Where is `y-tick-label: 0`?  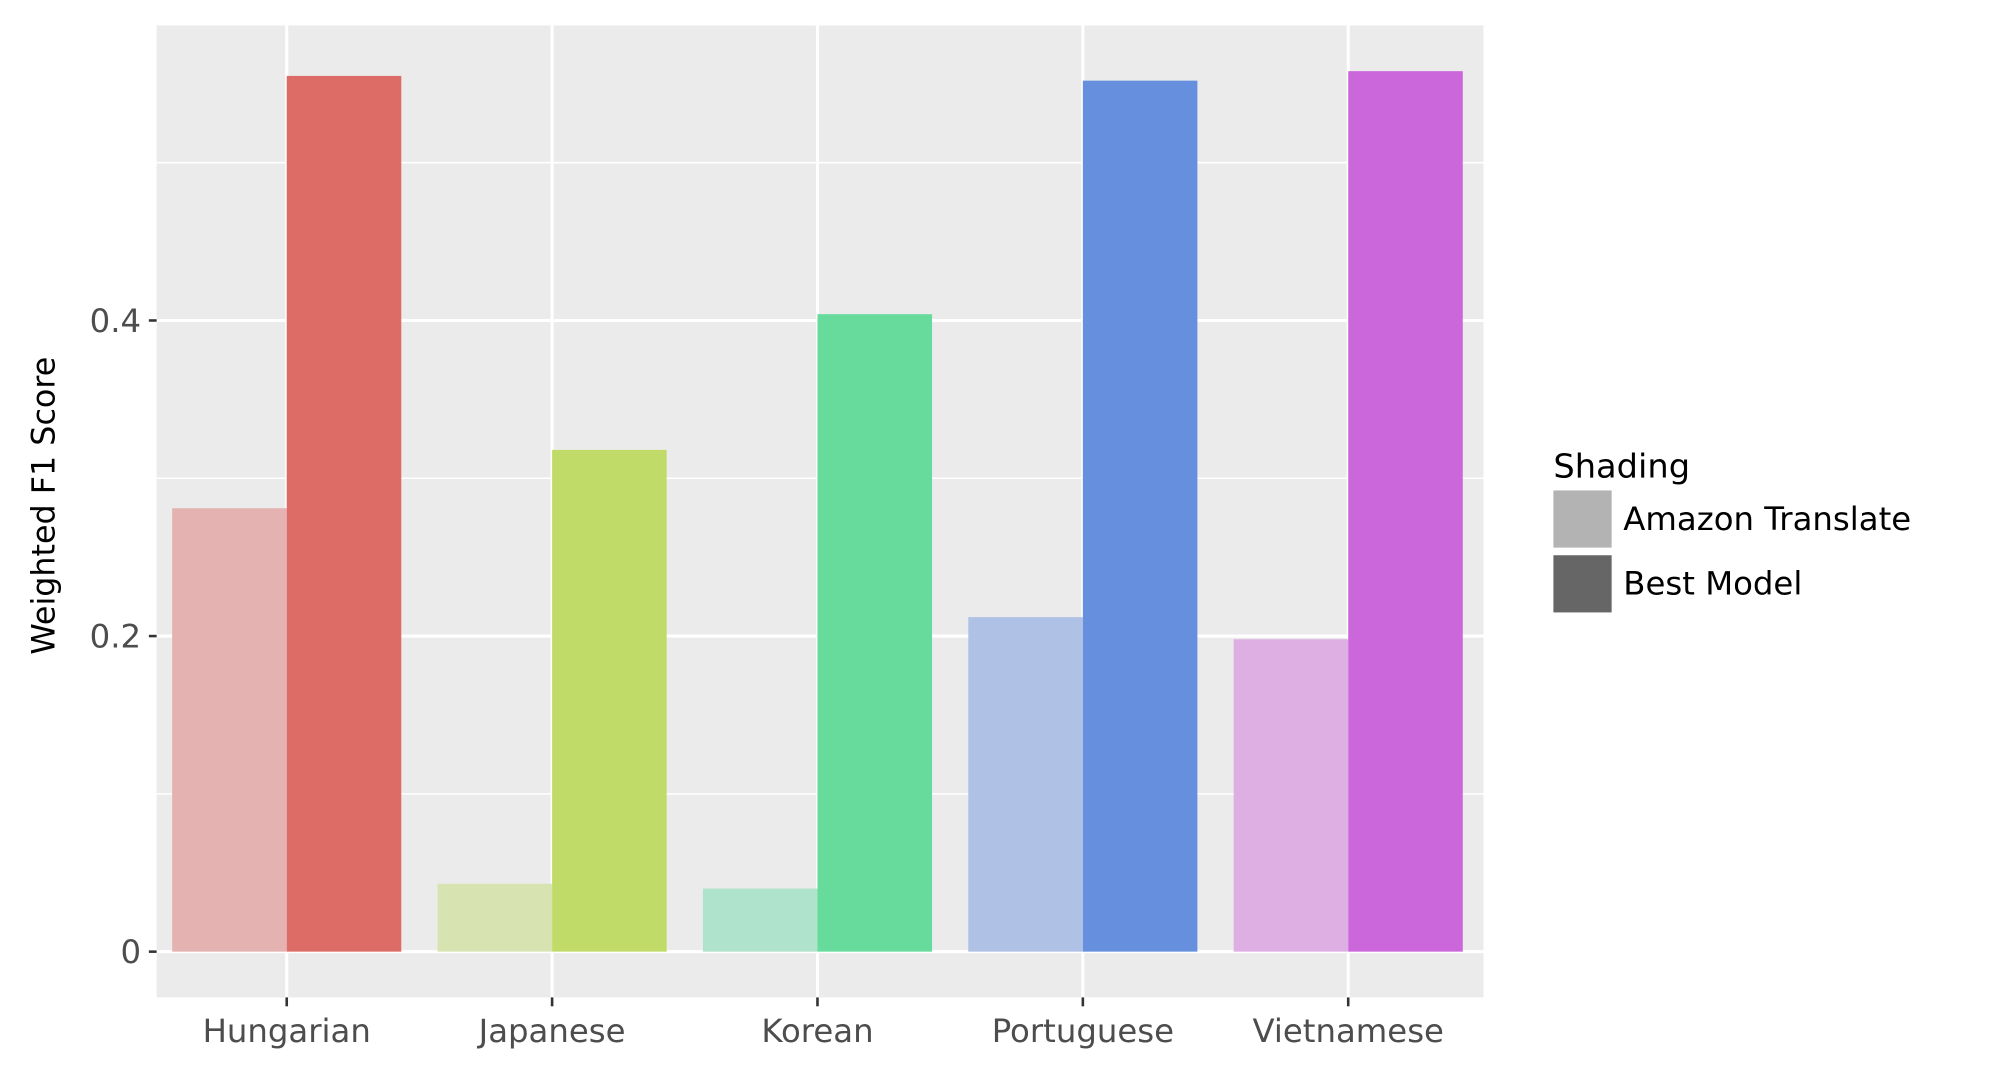 y-tick-label: 0 is located at coordinates (131, 952).